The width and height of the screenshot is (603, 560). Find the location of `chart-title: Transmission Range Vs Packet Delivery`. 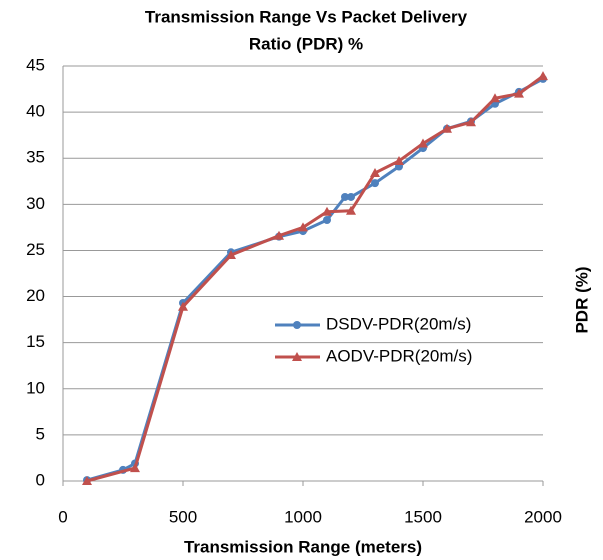

chart-title: Transmission Range Vs Packet Delivery is located at coordinates (306, 16).